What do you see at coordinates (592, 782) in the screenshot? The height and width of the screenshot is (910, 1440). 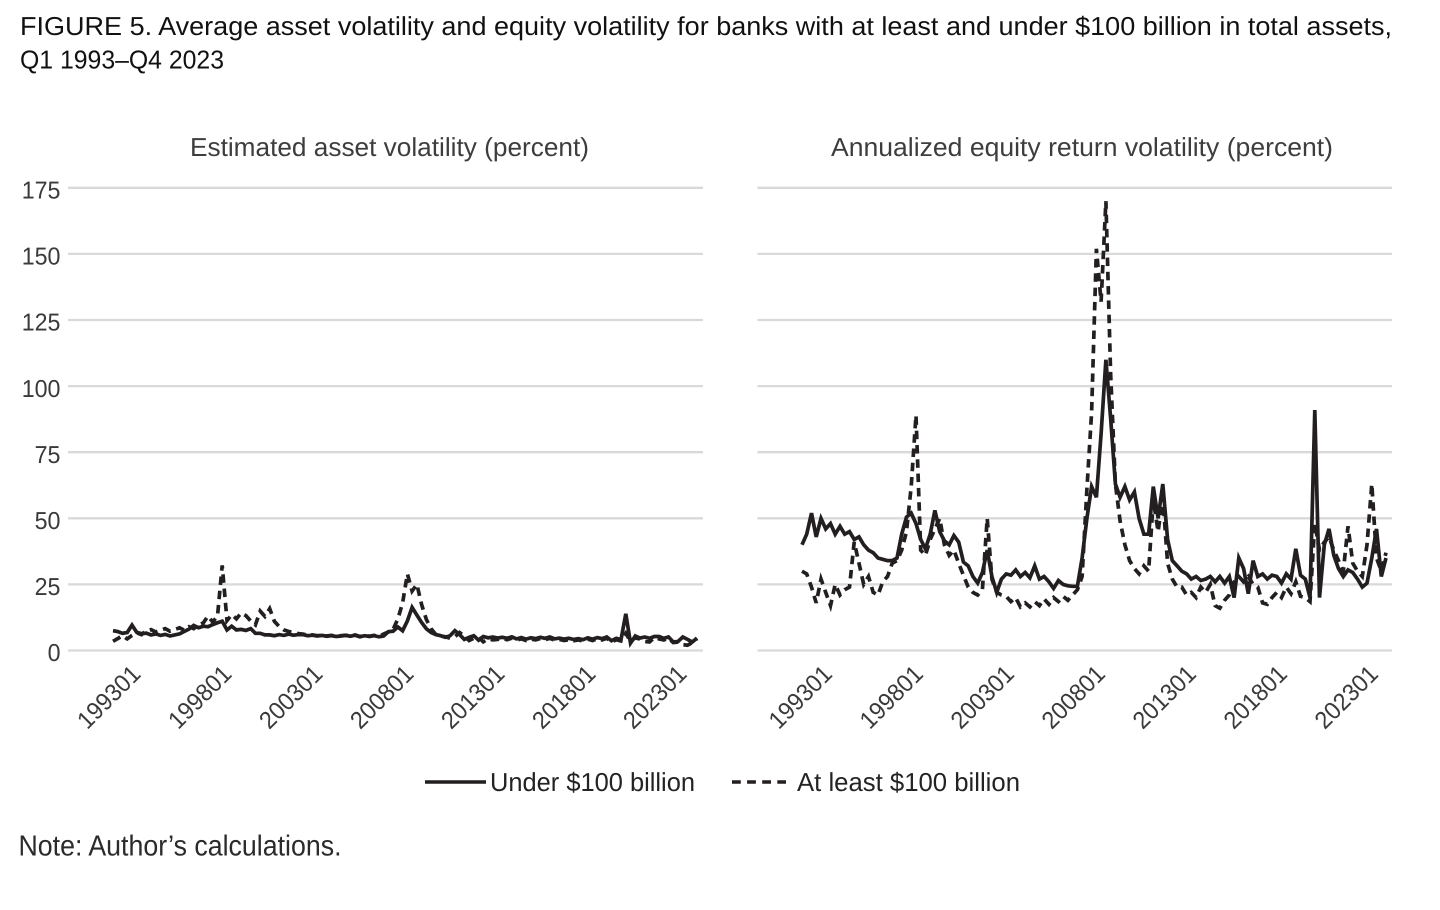 I see `svg-text: Under $100 billion` at bounding box center [592, 782].